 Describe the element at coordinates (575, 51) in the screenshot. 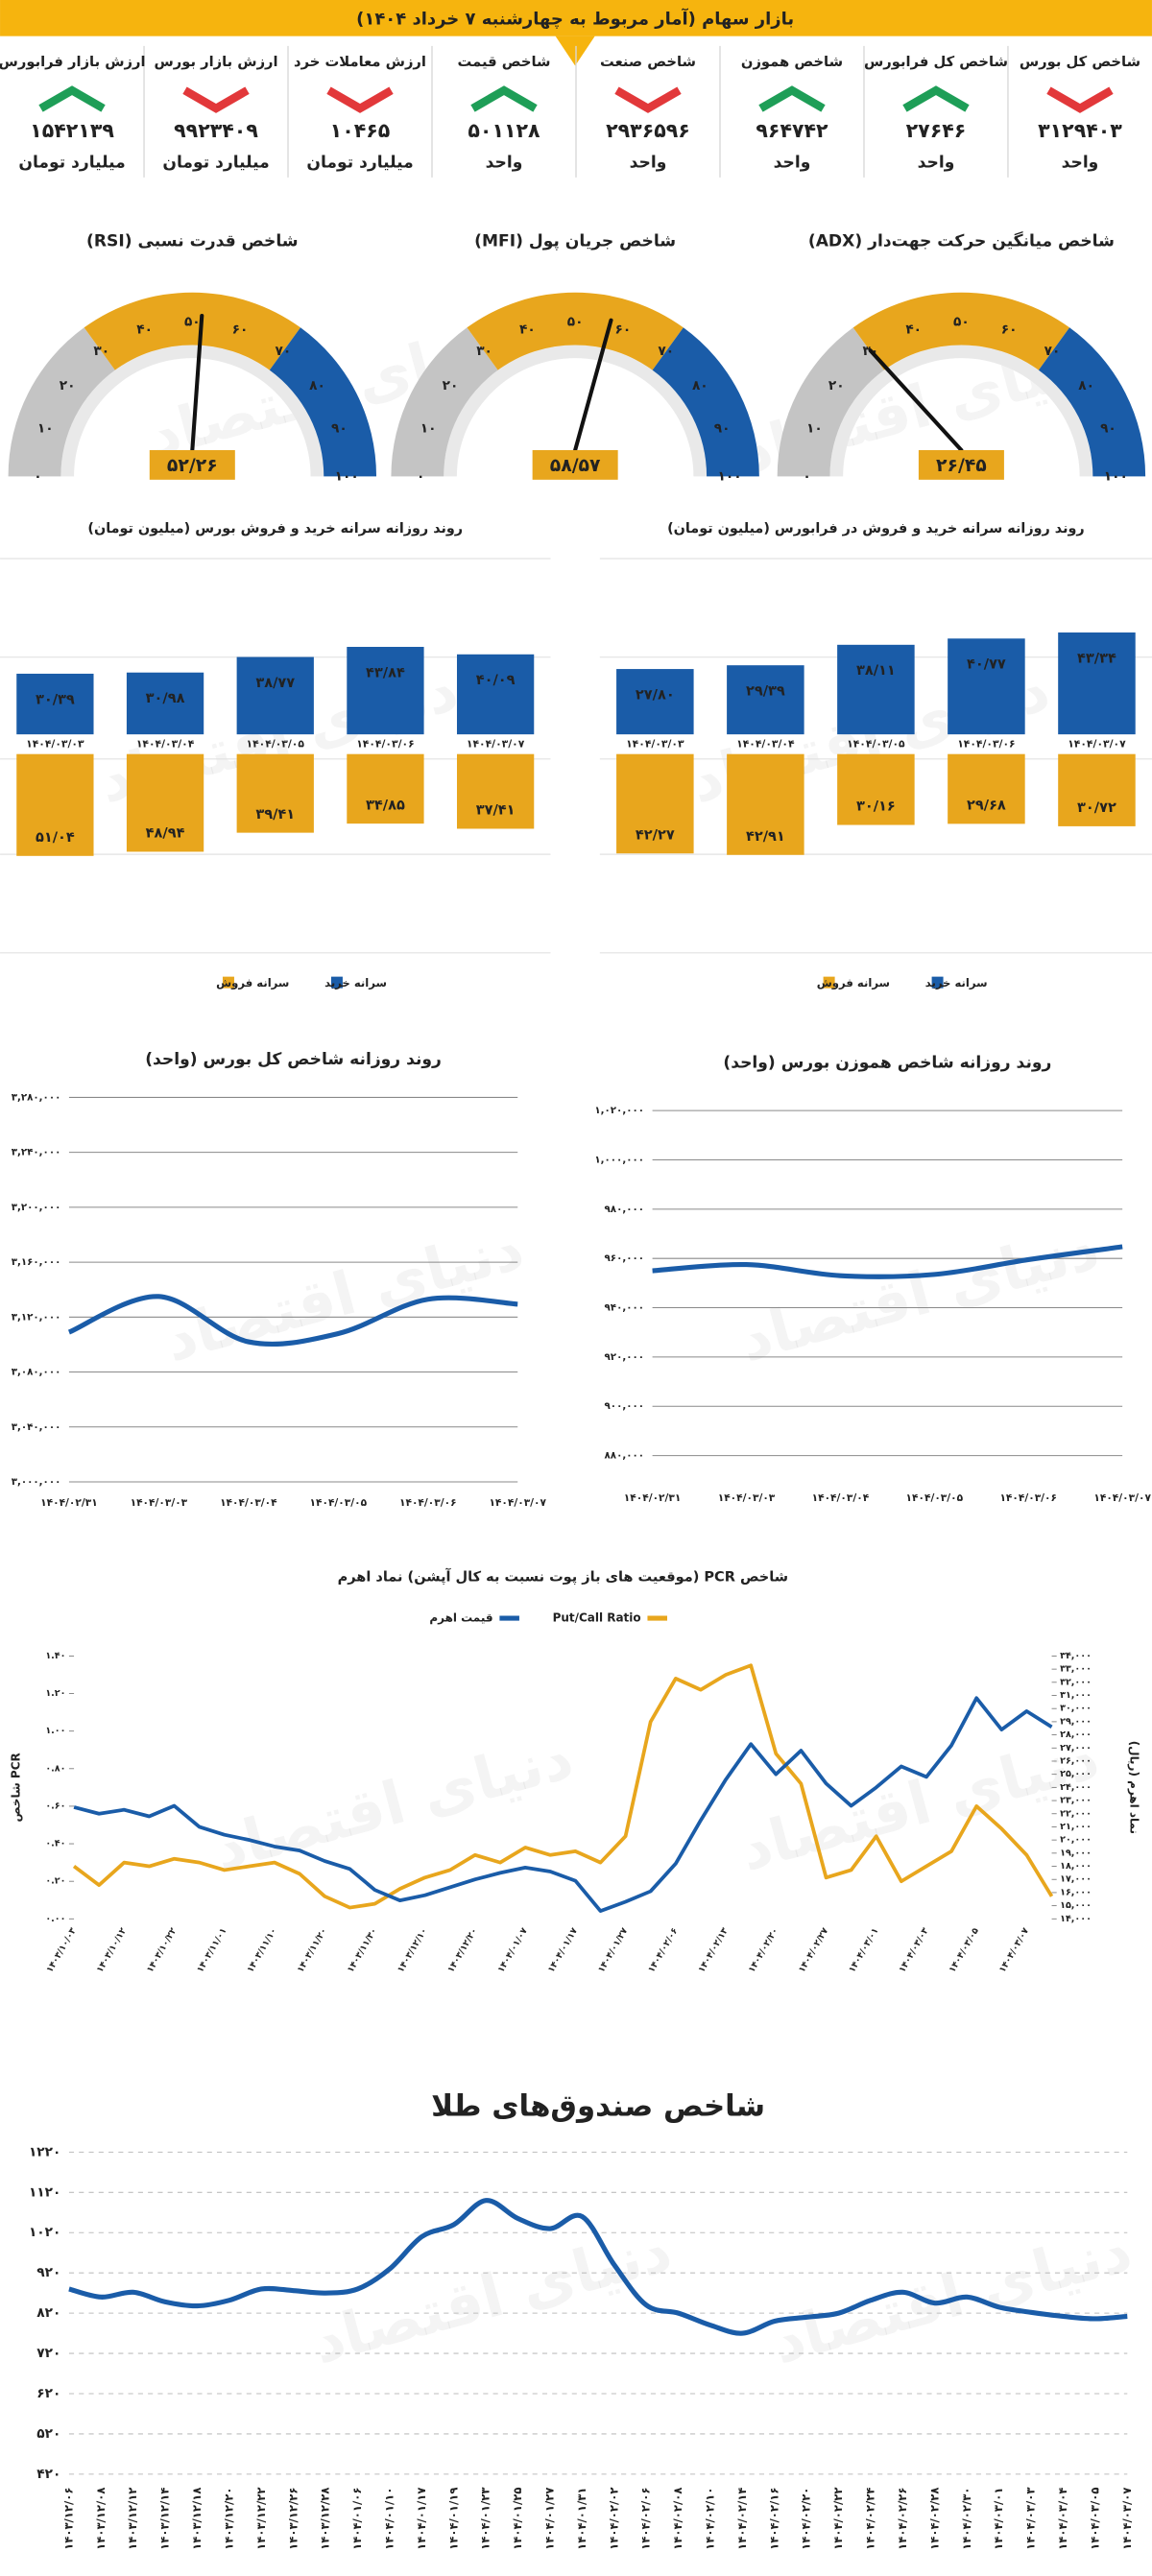

I see `header-notch` at that location.